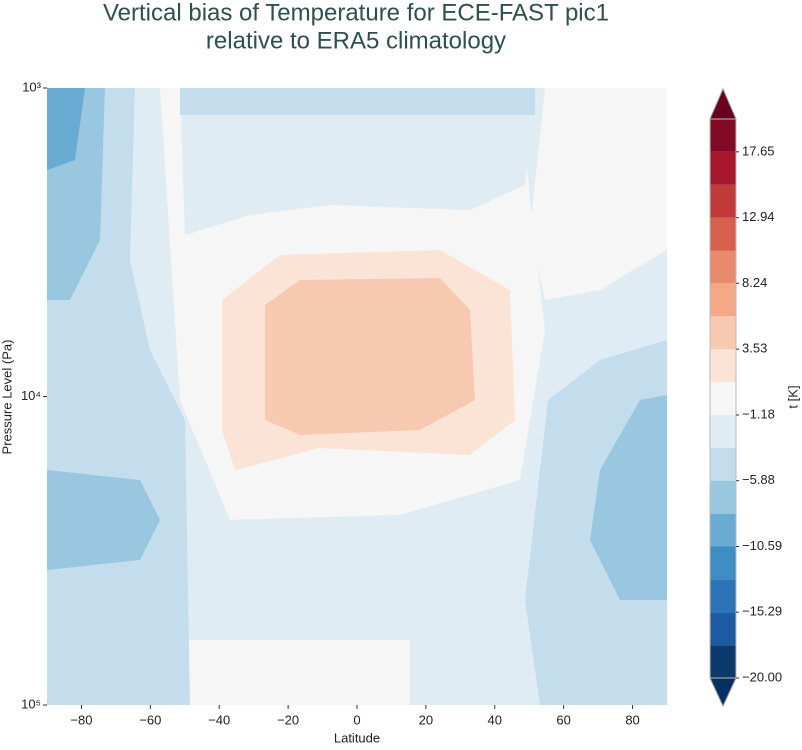 Image resolution: width=802 pixels, height=750 pixels. I want to click on y-tick-label: 10⁴, so click(31, 395).